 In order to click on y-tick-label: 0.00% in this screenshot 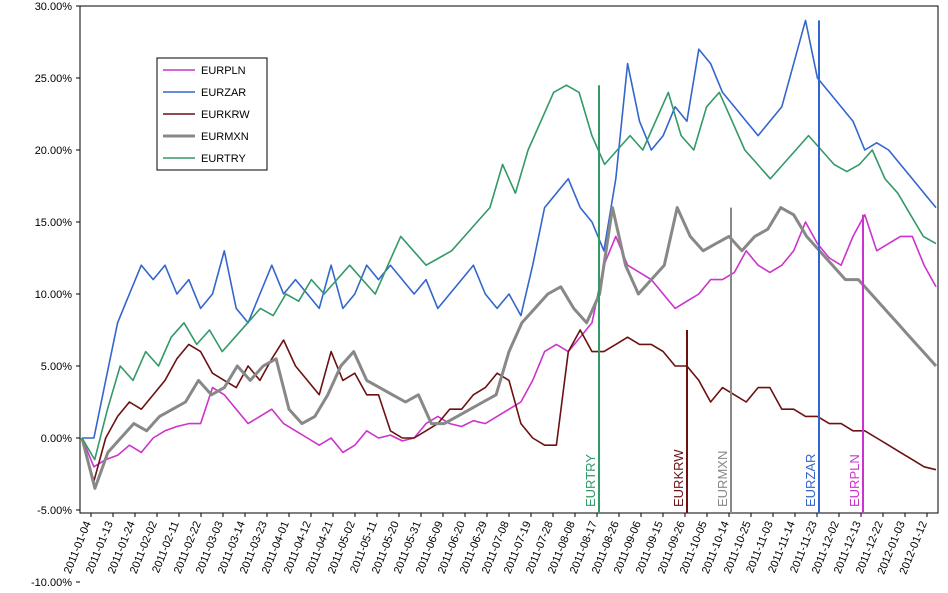, I will do `click(56, 439)`.